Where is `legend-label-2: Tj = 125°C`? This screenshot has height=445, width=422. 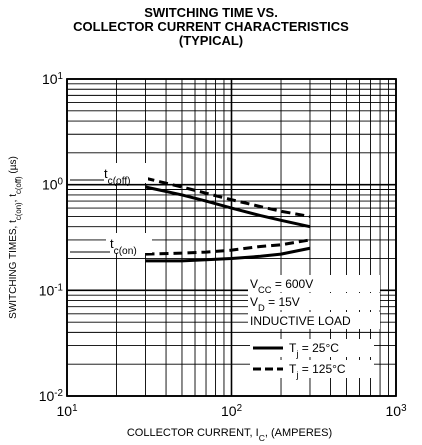
legend-label-2: Tj = 125°C is located at coordinates (317, 371).